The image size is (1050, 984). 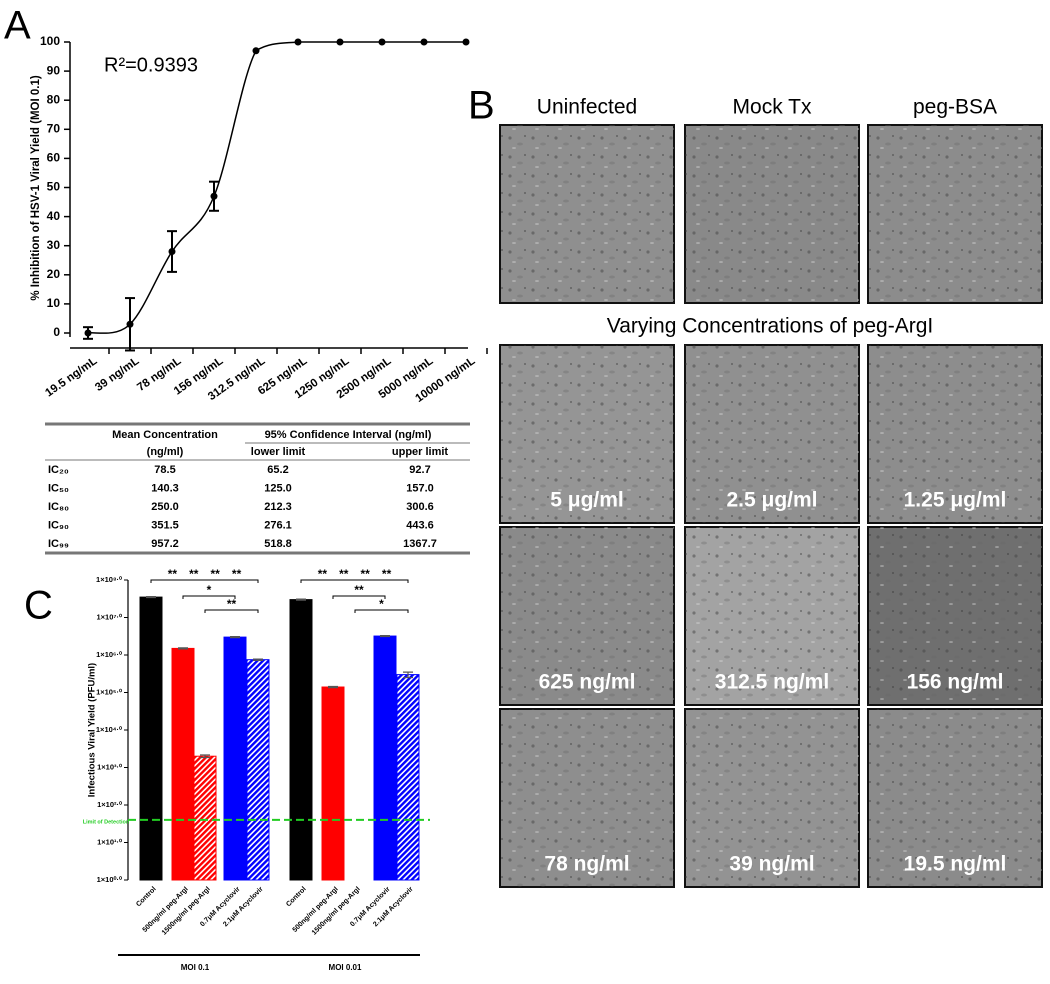 I want to click on y-tick-label: 1×10⁶·⁰, so click(x=109, y=654).